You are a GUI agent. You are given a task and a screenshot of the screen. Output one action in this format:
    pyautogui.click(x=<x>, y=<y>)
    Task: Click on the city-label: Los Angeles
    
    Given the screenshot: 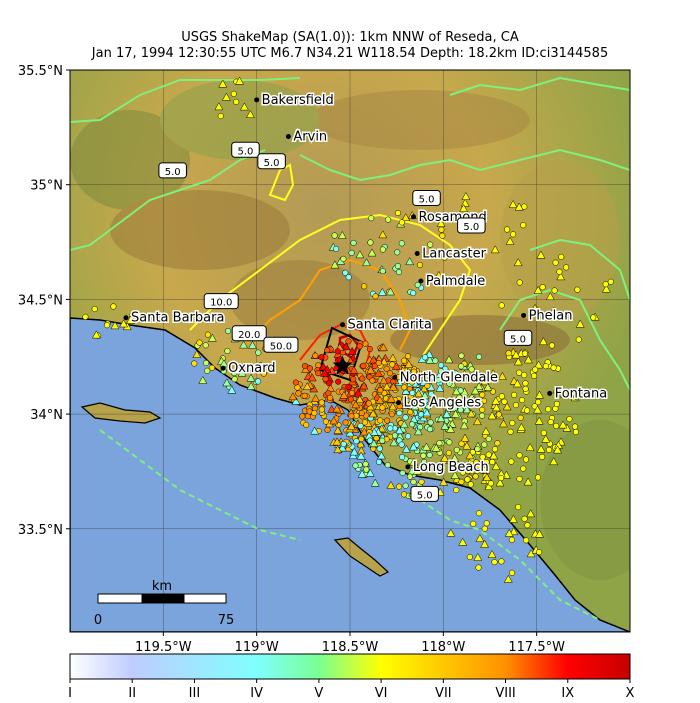 What is the action you would take?
    pyautogui.click(x=443, y=403)
    